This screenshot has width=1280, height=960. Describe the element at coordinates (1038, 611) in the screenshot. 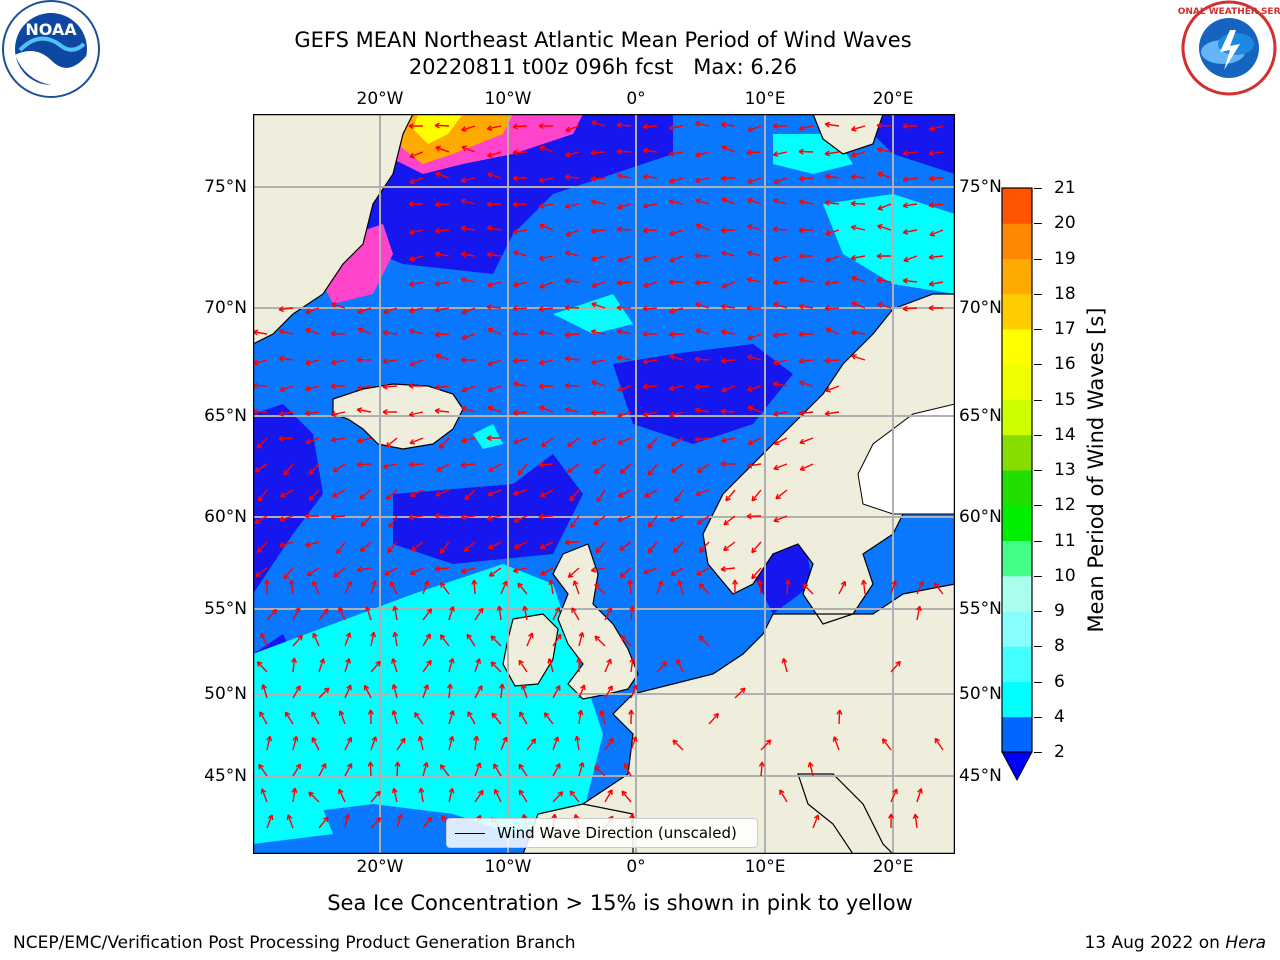

I see `colorbar-tick-mark` at that location.